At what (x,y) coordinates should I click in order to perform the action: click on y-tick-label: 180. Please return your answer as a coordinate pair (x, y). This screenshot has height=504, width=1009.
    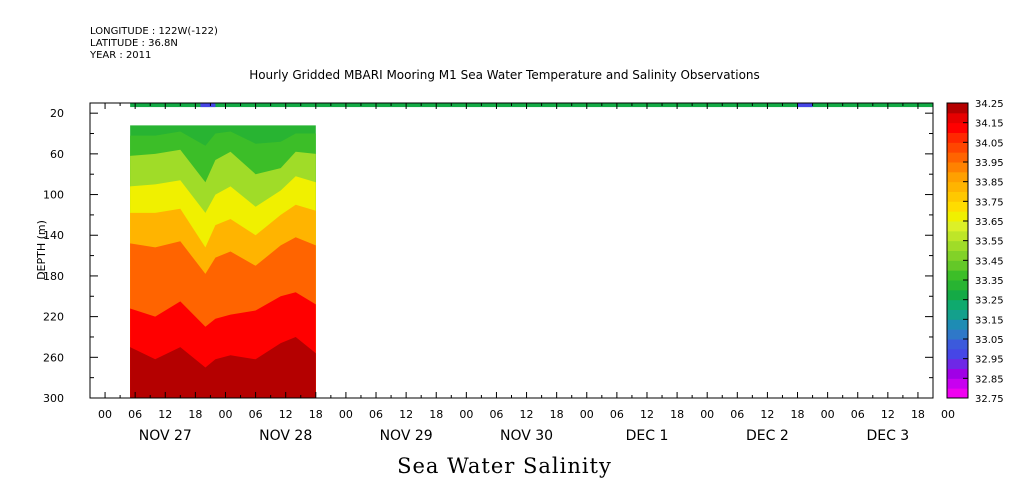
    Looking at the image, I should click on (53, 276).